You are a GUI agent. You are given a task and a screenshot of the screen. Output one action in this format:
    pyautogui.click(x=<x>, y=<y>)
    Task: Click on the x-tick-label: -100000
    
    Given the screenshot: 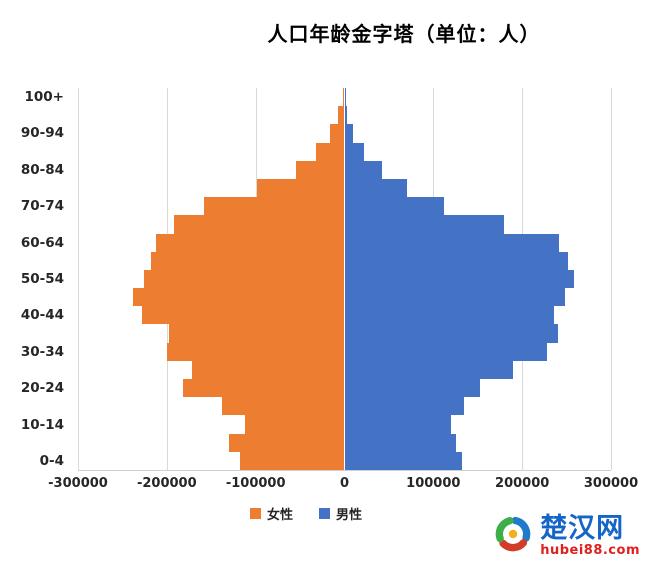 What is the action you would take?
    pyautogui.click(x=255, y=483)
    